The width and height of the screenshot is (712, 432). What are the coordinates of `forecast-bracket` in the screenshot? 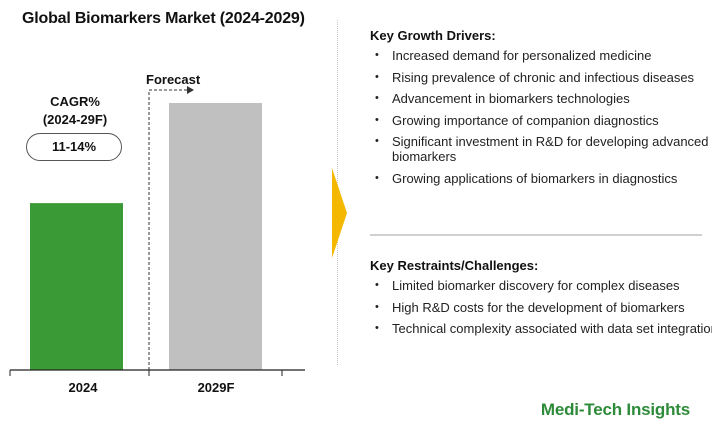 It's located at (168, 229).